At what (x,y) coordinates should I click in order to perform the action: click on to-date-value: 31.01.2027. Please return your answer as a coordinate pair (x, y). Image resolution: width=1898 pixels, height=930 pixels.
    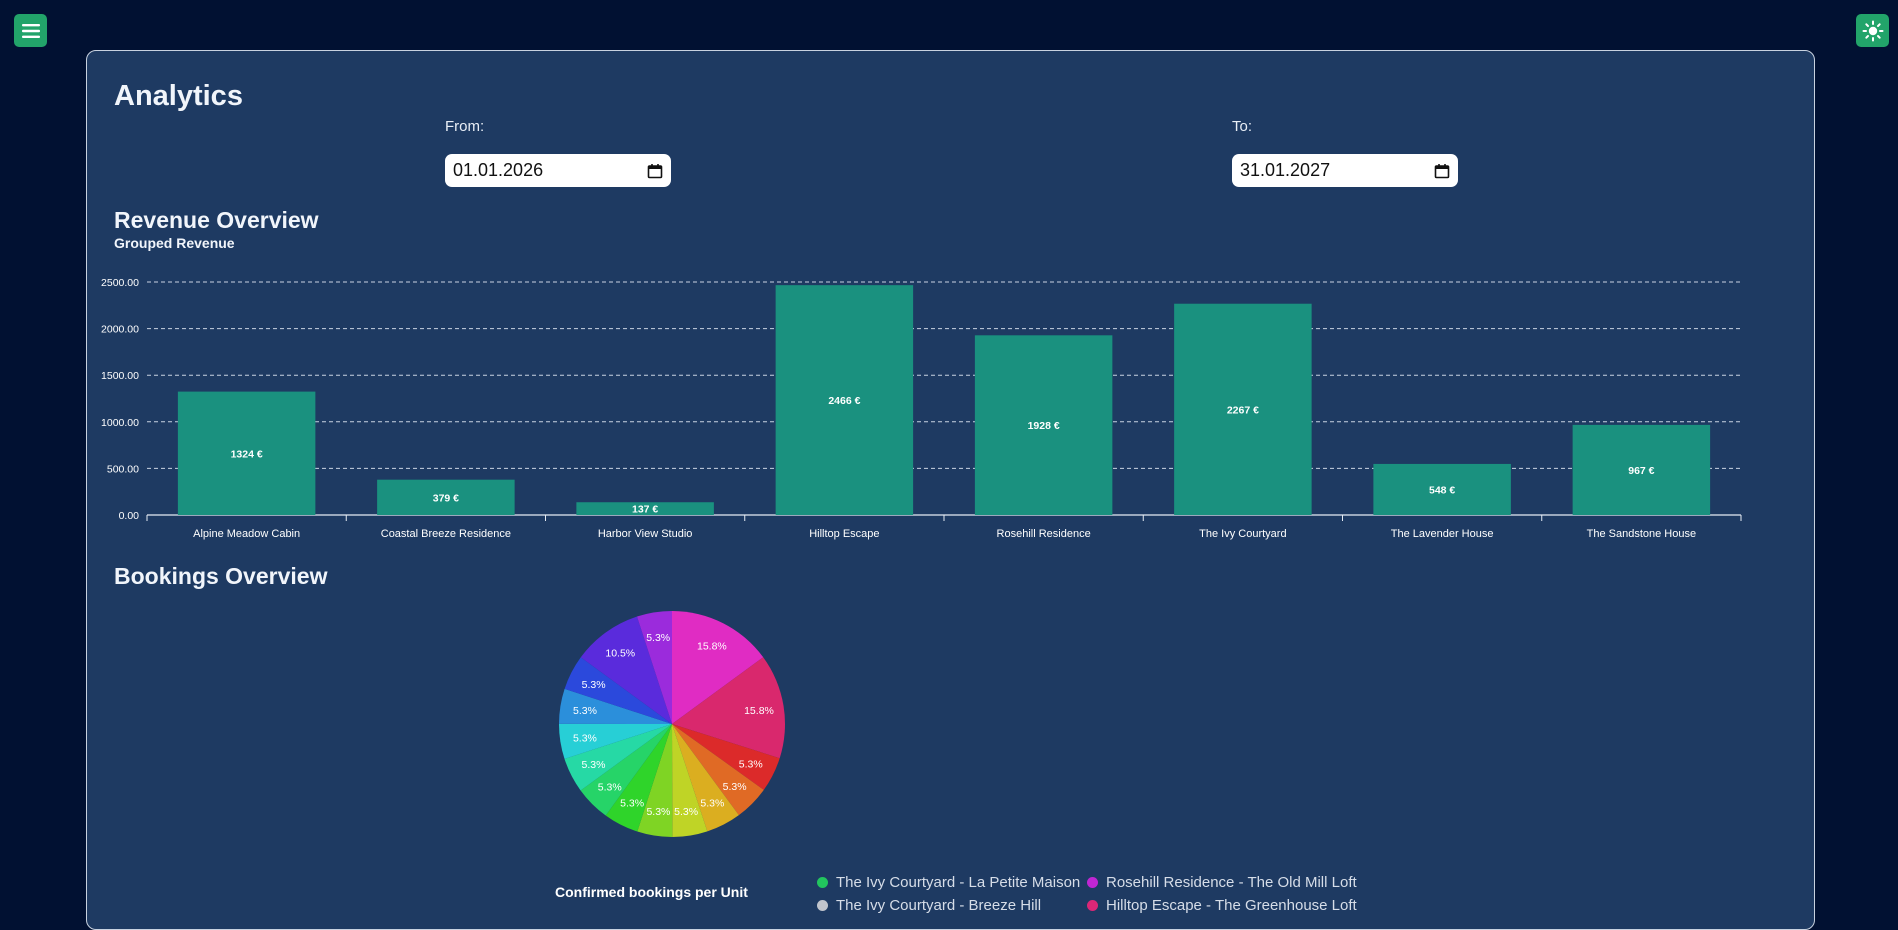
    Looking at the image, I should click on (1285, 170).